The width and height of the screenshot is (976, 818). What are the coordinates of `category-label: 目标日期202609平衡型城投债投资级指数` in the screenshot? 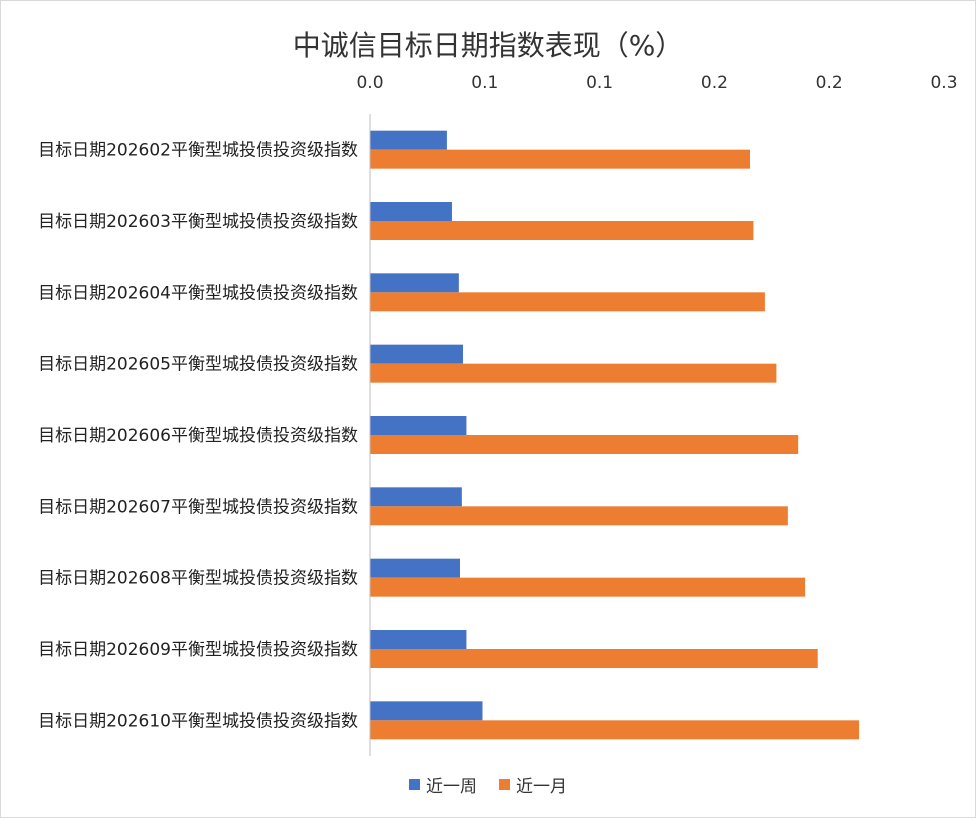 It's located at (198, 650).